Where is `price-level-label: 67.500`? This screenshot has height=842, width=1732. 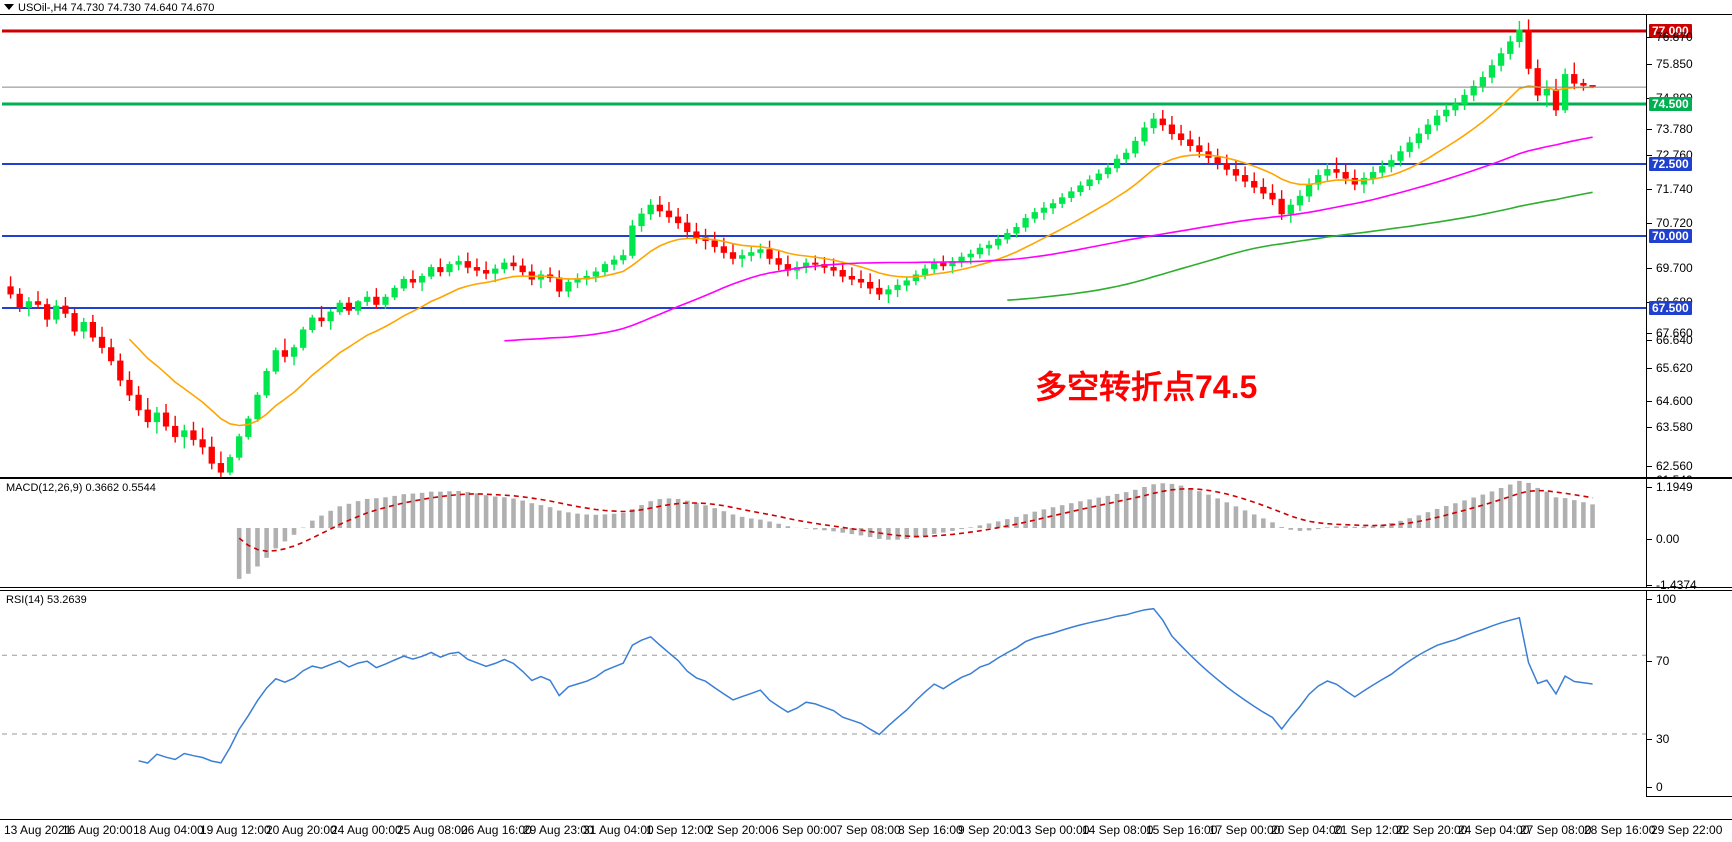
price-level-label: 67.500 is located at coordinates (1670, 308).